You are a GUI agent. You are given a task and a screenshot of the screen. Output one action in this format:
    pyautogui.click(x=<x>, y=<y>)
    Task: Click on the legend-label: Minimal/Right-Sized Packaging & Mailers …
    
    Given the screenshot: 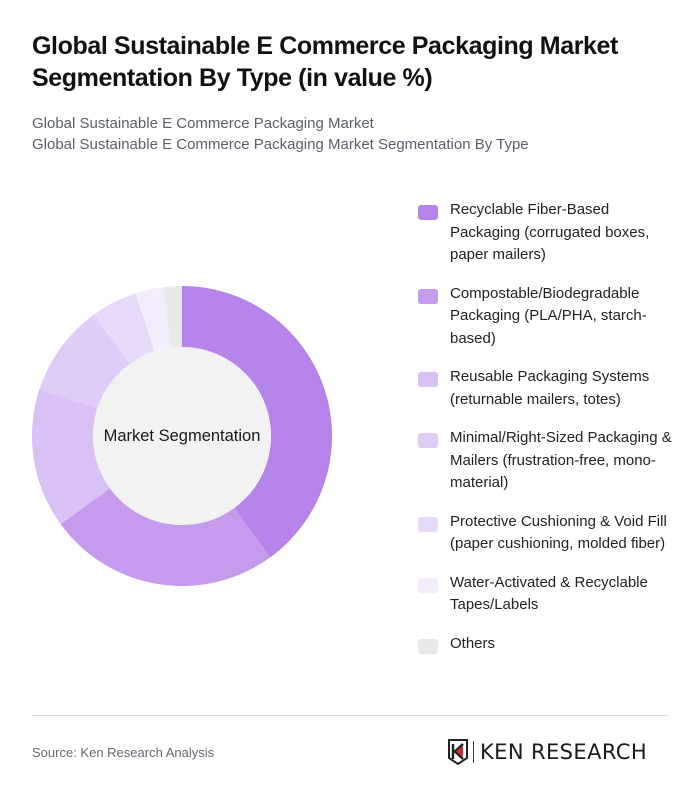 What is the action you would take?
    pyautogui.click(x=561, y=460)
    